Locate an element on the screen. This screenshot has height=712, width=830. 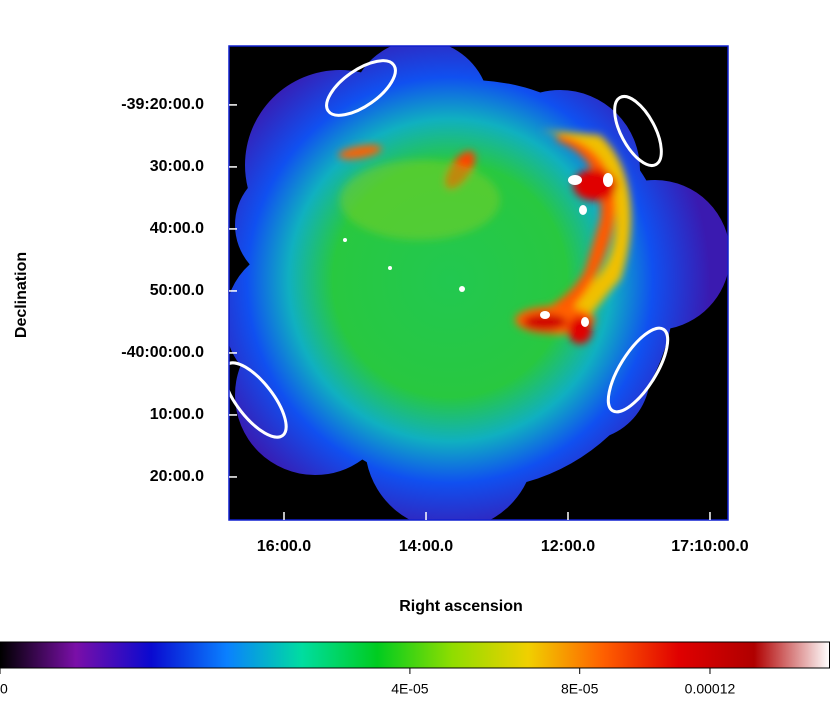
y-tick-label: -40:00:00.0 is located at coordinates (162, 352).